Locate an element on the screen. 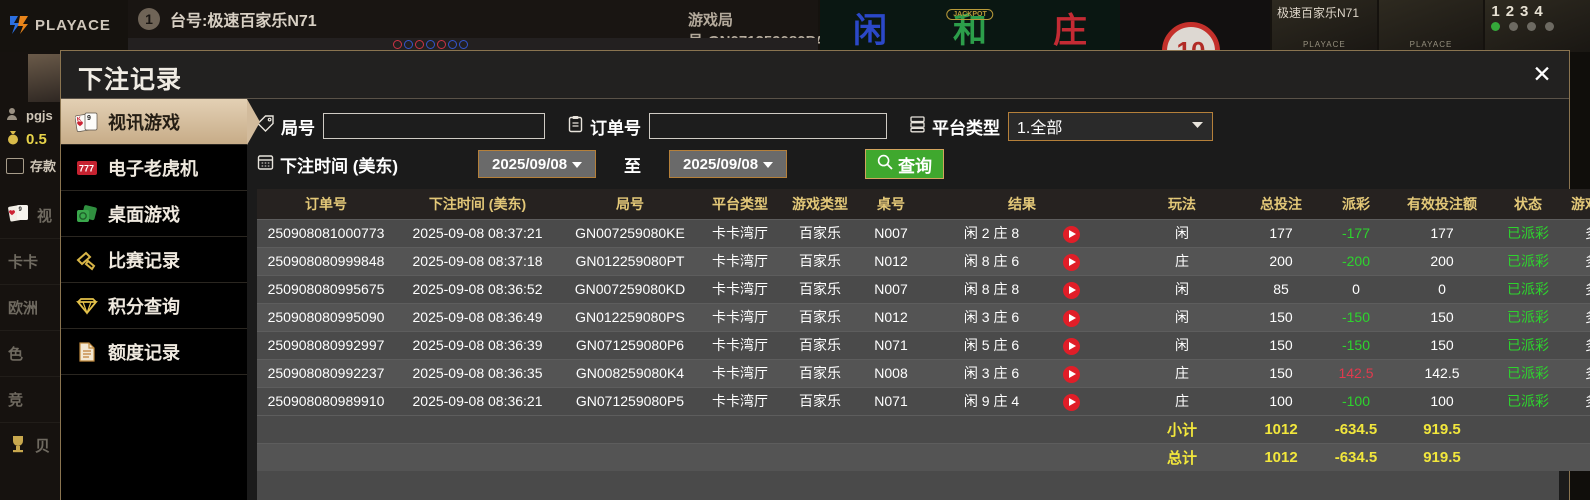  sidebar-item-slots: 777 电子老虎机 is located at coordinates (154, 168).